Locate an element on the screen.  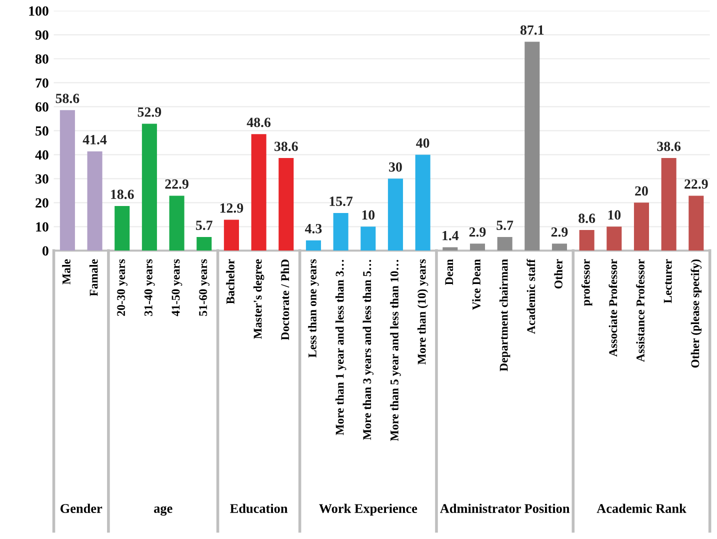
data-label: 58.6 is located at coordinates (68, 99).